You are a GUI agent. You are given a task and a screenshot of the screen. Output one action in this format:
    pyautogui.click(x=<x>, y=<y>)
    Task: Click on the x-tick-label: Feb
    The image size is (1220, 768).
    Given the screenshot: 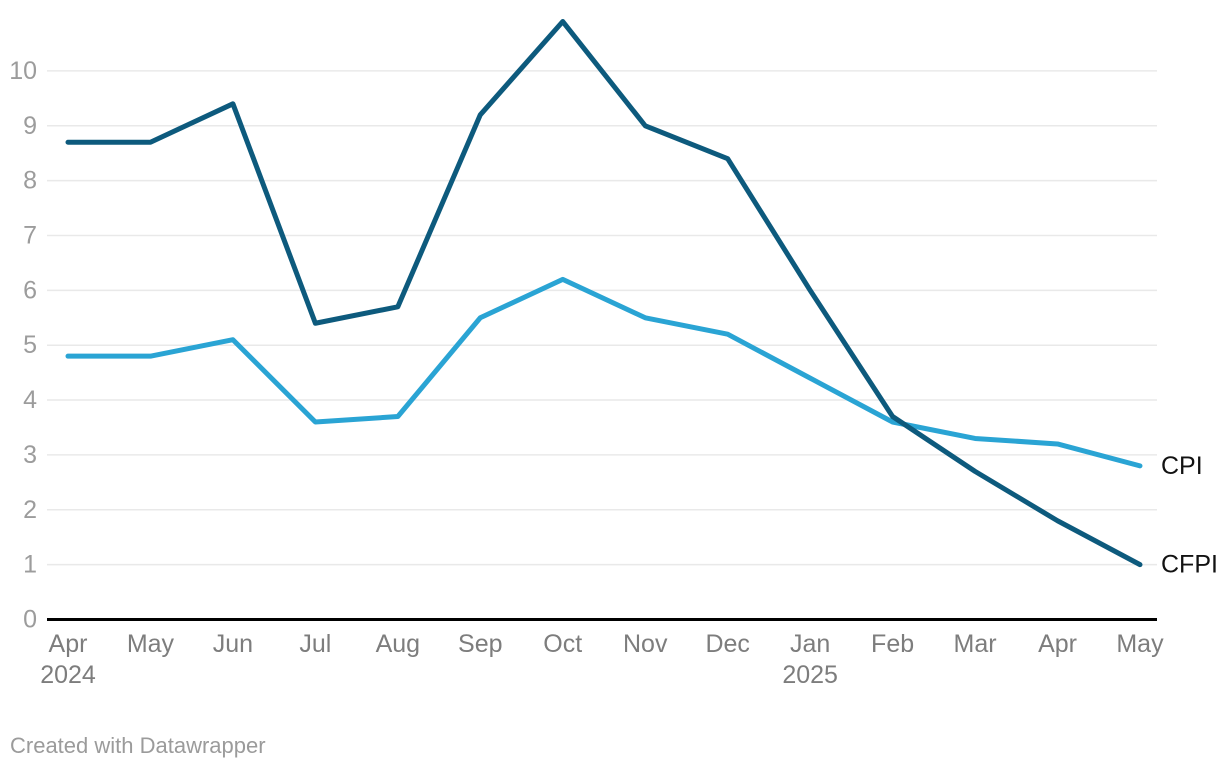 What is the action you would take?
    pyautogui.click(x=892, y=644)
    